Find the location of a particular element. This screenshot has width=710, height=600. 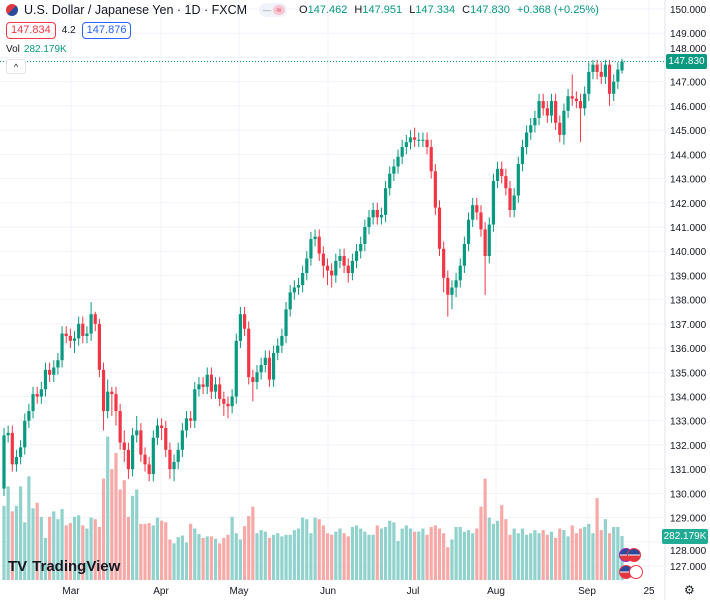

tradingview-logo: TV TradingView is located at coordinates (64, 566).